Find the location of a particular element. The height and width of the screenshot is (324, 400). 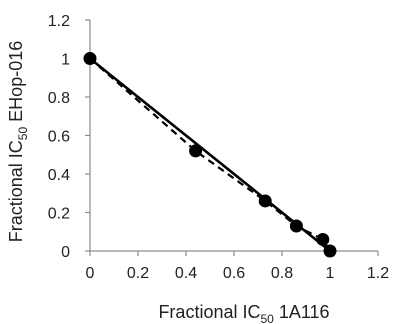

x-tick-label: 0.2 is located at coordinates (138, 273).